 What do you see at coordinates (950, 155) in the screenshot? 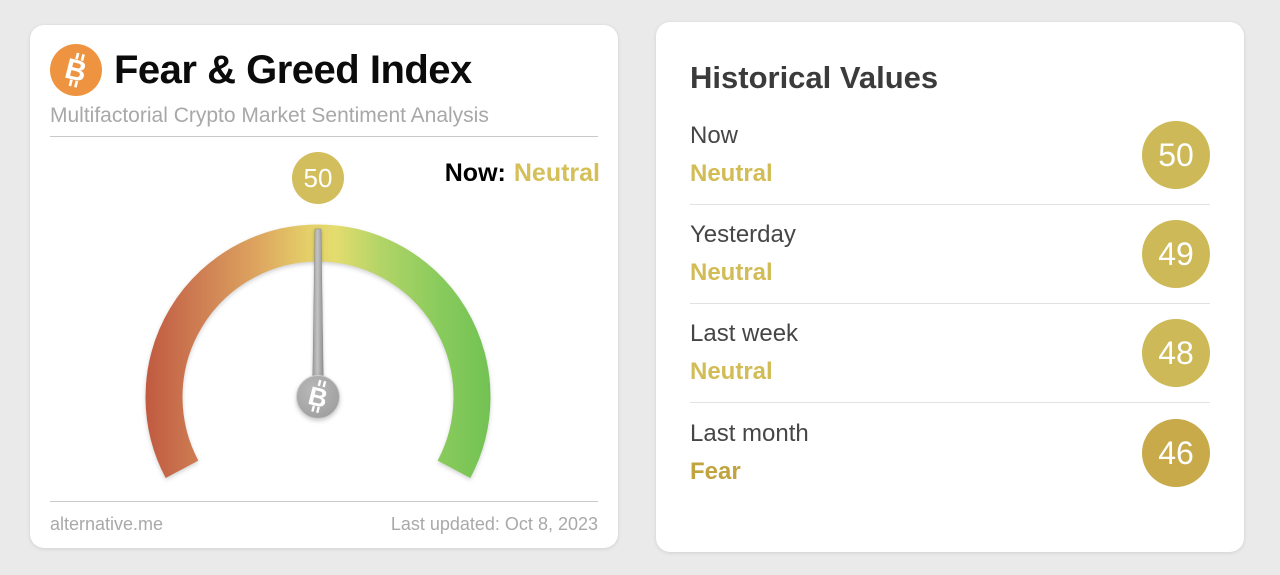
I see `history-row-now: Now Neutral 50` at bounding box center [950, 155].